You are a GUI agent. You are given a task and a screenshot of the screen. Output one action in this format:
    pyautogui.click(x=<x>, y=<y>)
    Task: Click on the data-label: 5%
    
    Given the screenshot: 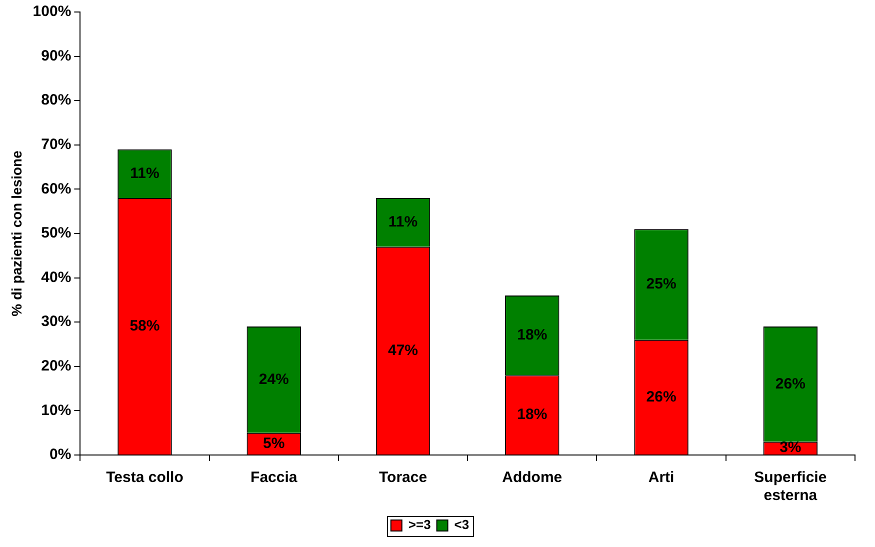 What is the action you would take?
    pyautogui.click(x=274, y=443)
    